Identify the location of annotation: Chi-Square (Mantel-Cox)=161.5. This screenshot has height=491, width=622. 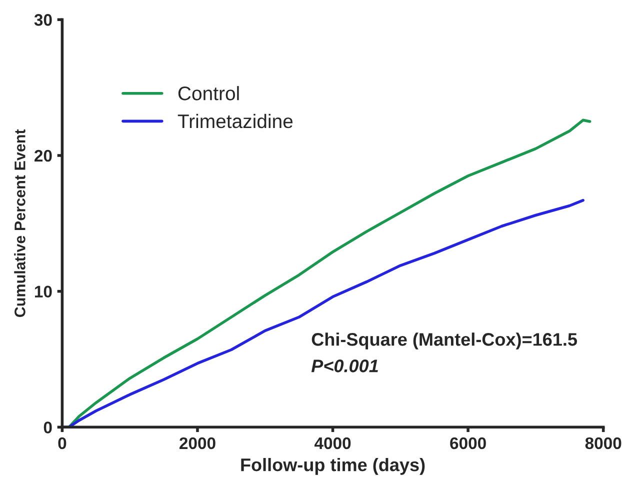
(444, 341).